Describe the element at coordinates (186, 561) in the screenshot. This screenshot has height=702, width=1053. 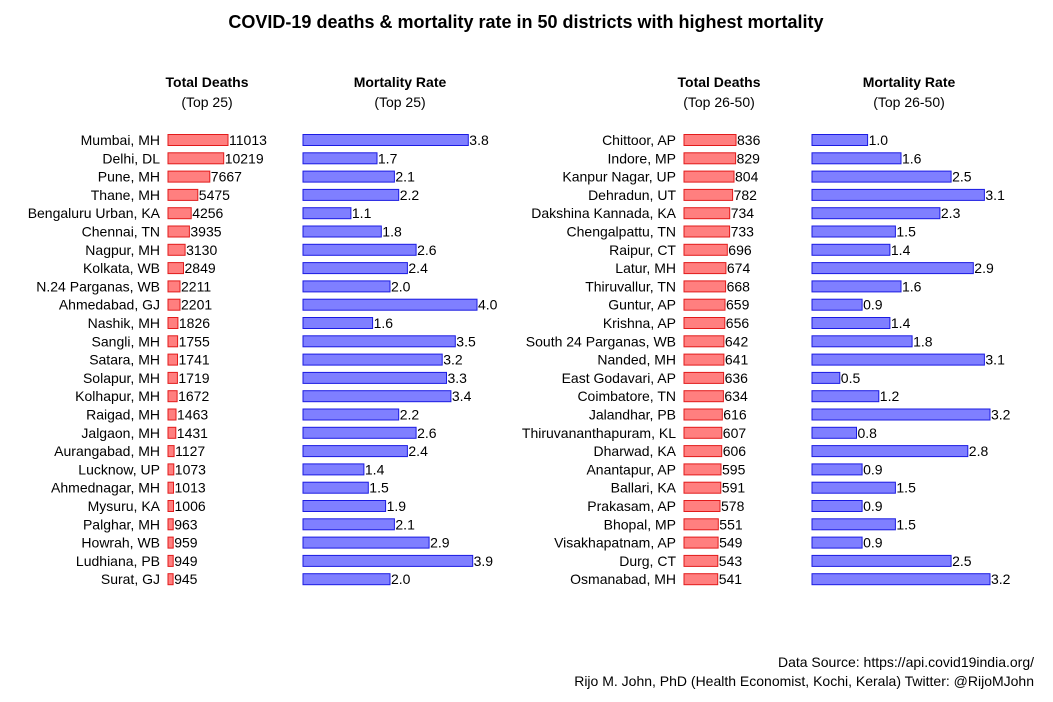
I see `deaths-top25-value-label: 949` at that location.